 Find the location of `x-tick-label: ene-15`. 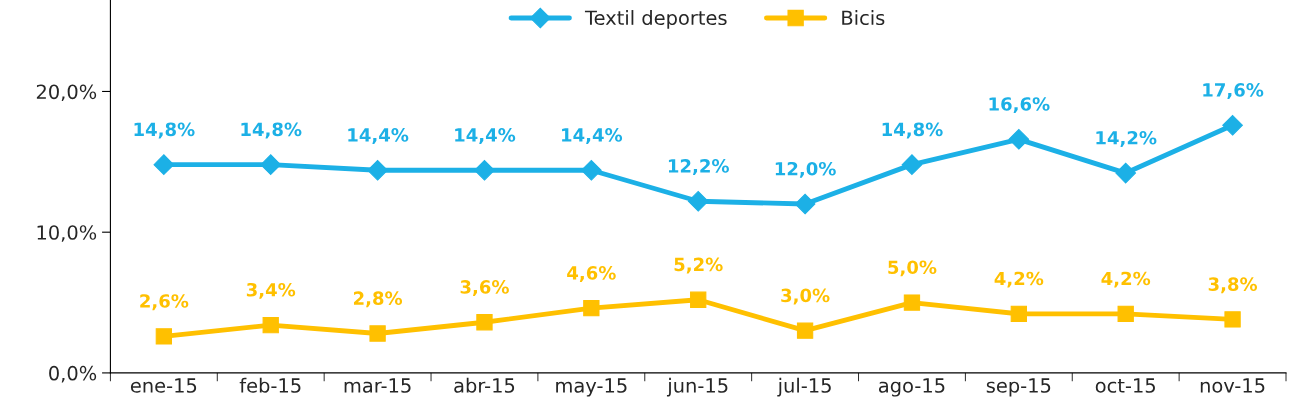

x-tick-label: ene-15 is located at coordinates (163, 385).